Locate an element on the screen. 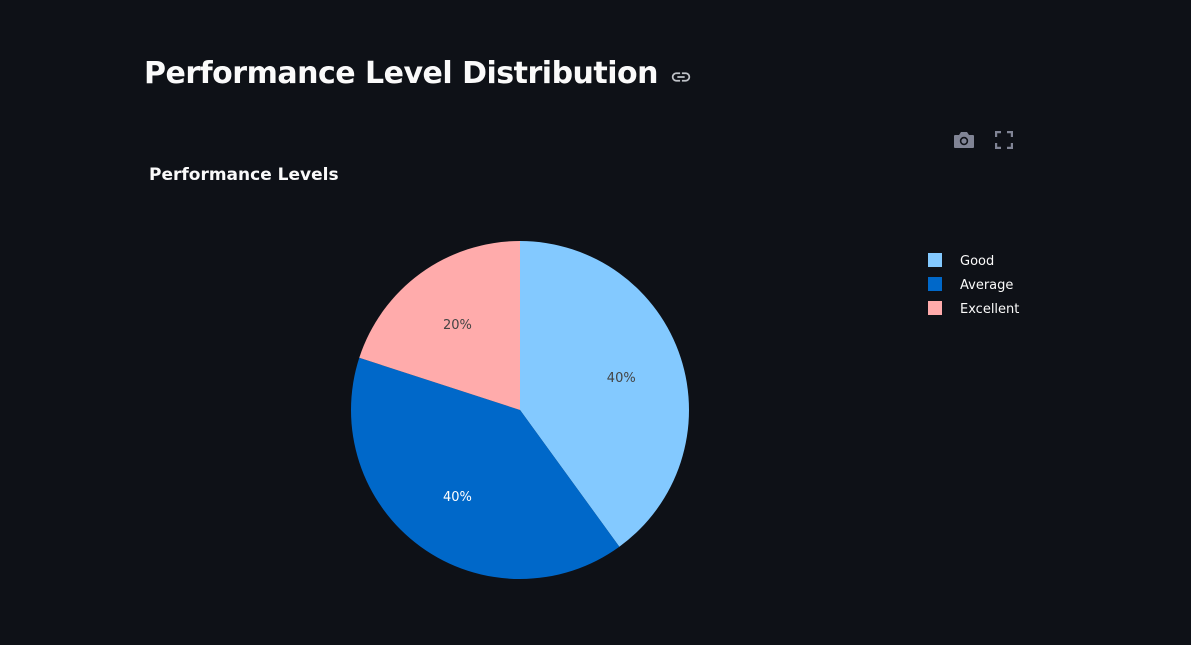  slice-label-excellent: 20% is located at coordinates (457, 325).